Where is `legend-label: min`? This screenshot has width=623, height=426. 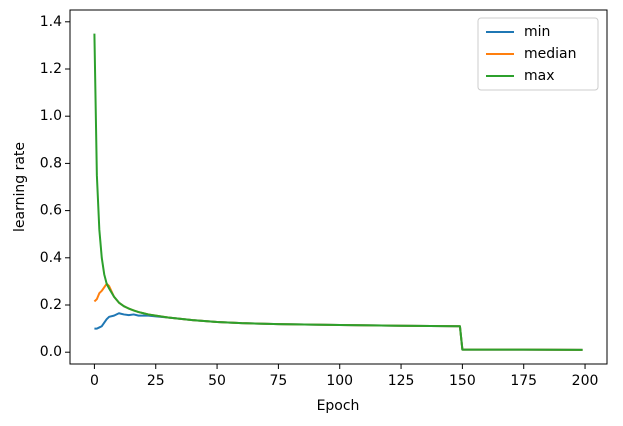
legend-label: min is located at coordinates (537, 32).